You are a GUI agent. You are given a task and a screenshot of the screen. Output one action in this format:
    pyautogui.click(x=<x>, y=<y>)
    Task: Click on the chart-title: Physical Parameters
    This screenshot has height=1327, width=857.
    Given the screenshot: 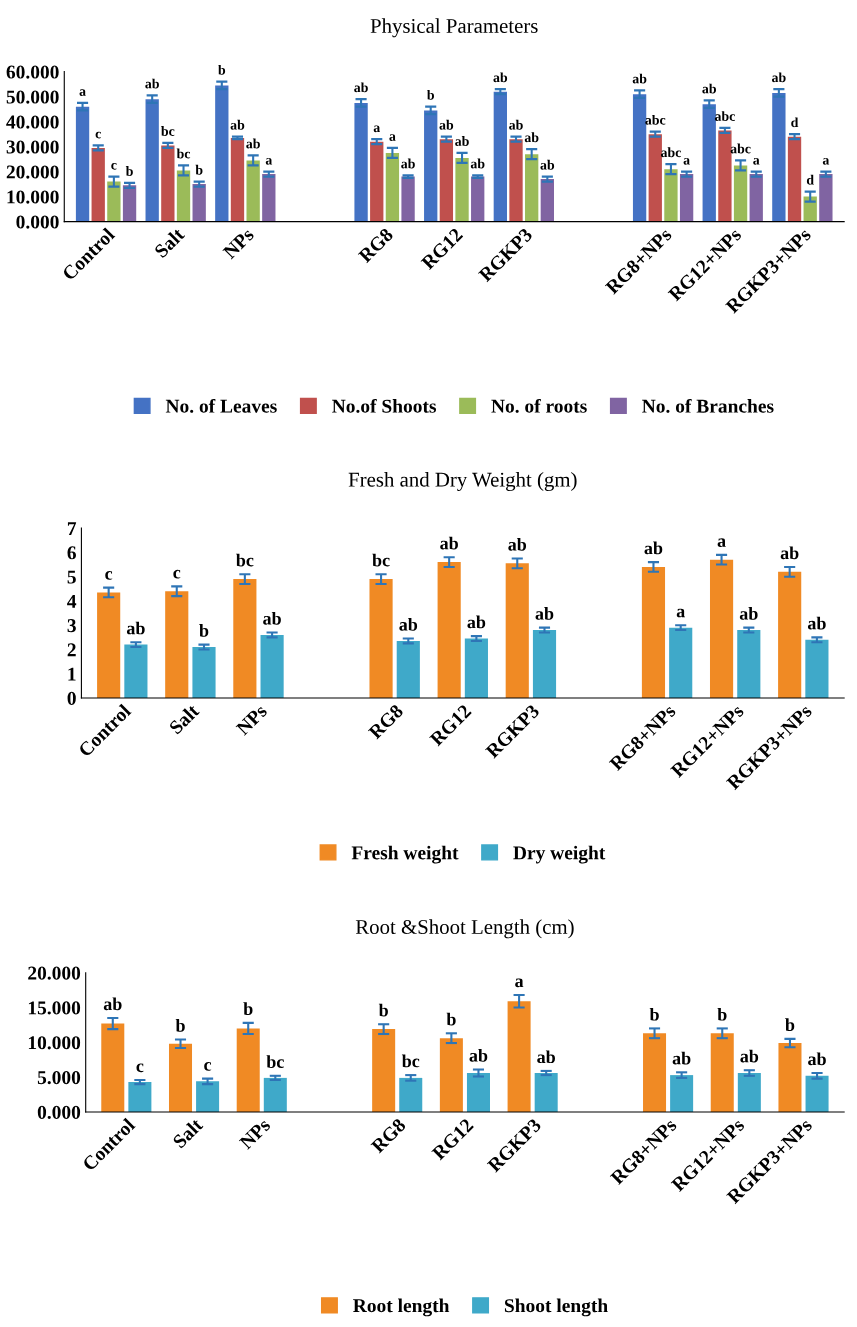 What is the action you would take?
    pyautogui.click(x=454, y=28)
    